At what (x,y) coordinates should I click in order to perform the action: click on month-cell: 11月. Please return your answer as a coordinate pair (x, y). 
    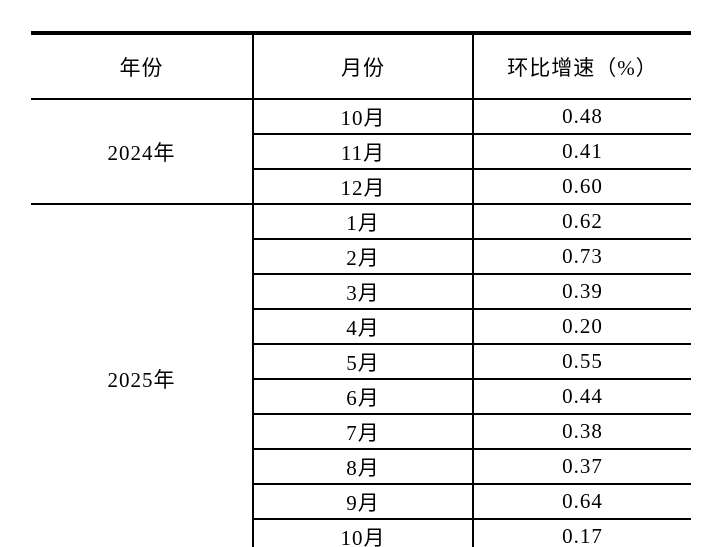
    Looking at the image, I should click on (363, 151).